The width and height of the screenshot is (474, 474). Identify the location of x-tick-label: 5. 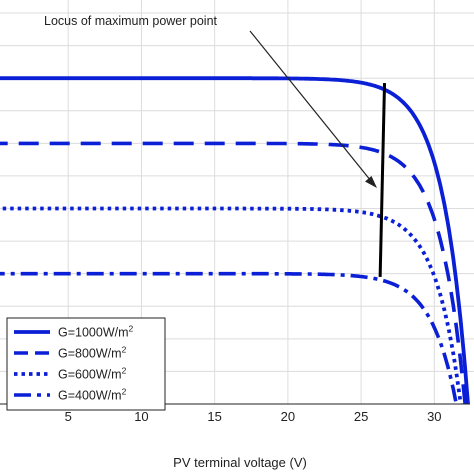
(68, 416).